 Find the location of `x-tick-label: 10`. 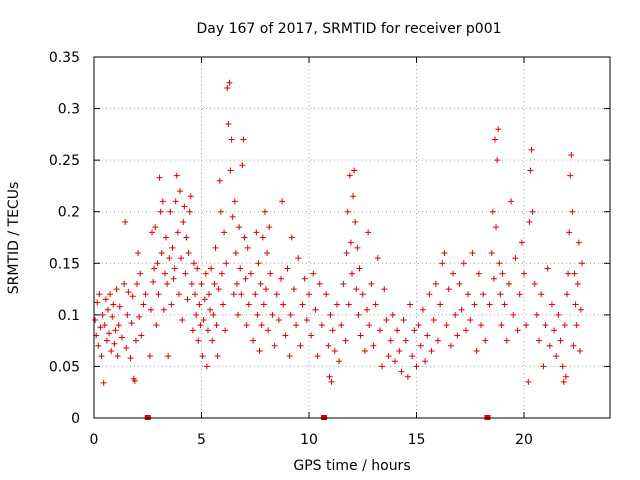

x-tick-label: 10 is located at coordinates (309, 440).